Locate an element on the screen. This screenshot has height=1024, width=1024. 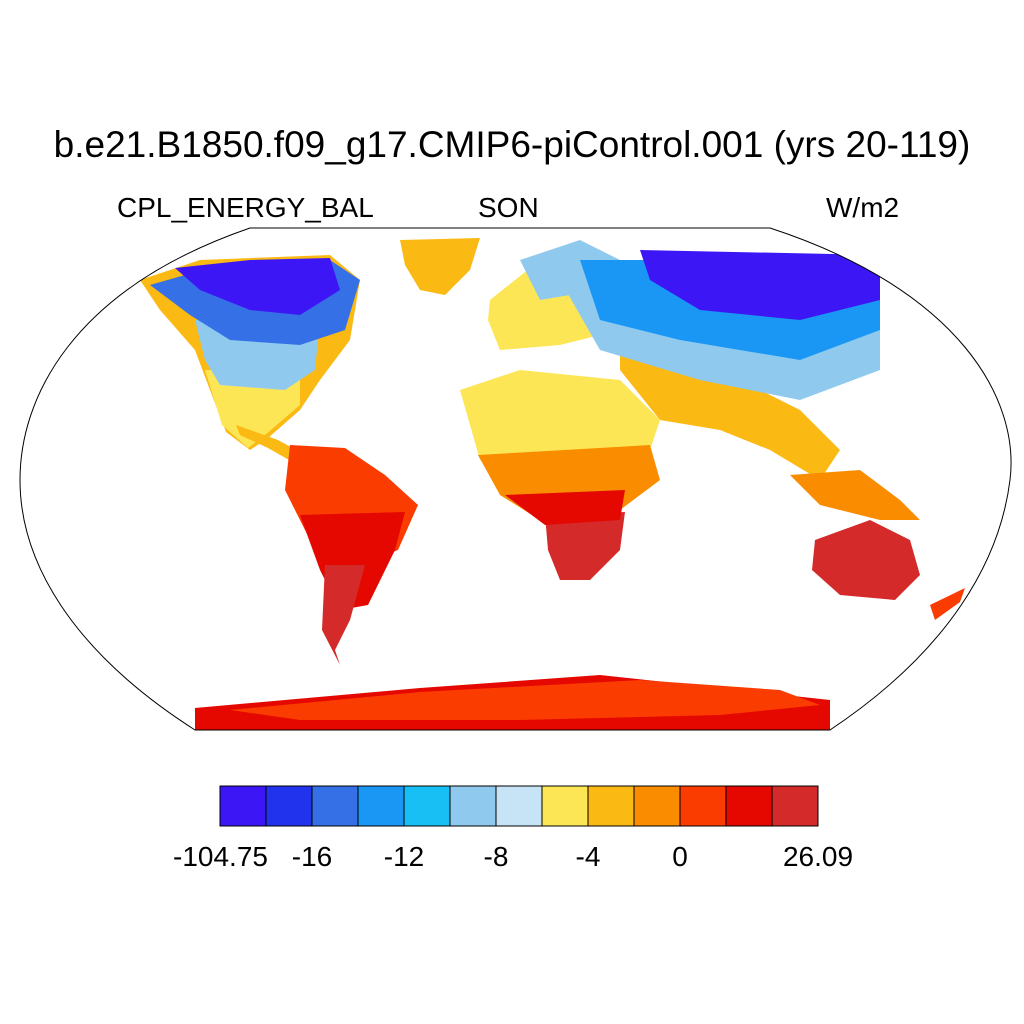
north-america-south is located at coordinates (252, 409).